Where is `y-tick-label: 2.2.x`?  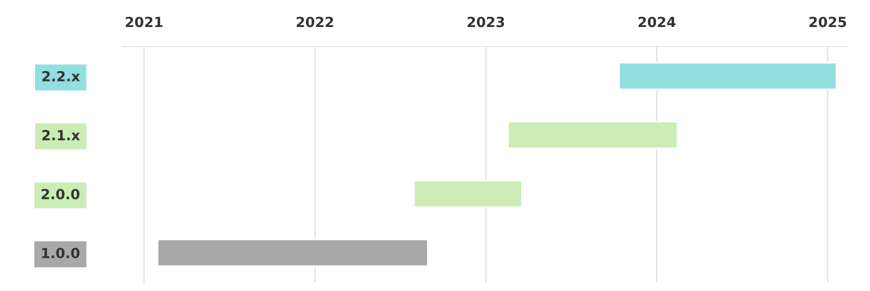 y-tick-label: 2.2.x is located at coordinates (61, 76).